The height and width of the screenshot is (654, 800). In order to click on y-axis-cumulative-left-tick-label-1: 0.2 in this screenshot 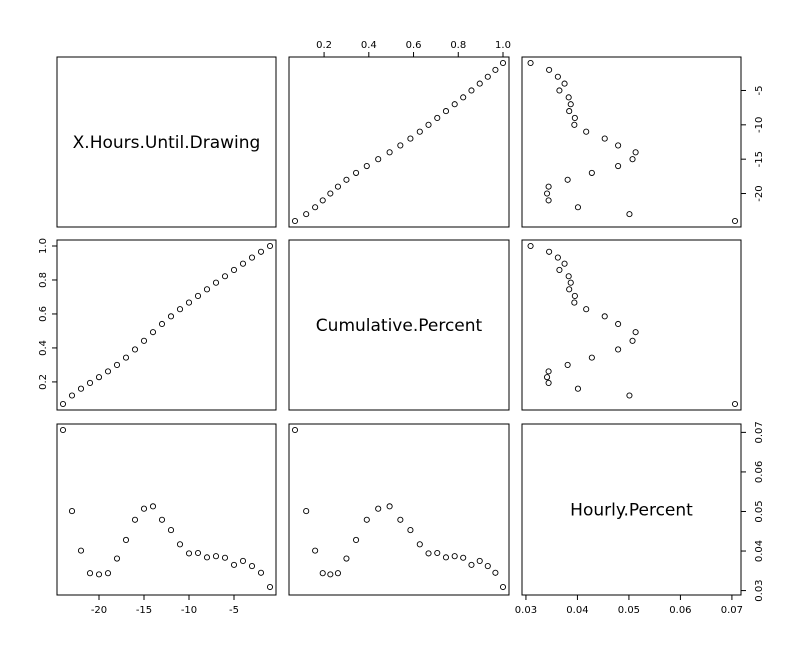, I will do `click(43, 382)`.